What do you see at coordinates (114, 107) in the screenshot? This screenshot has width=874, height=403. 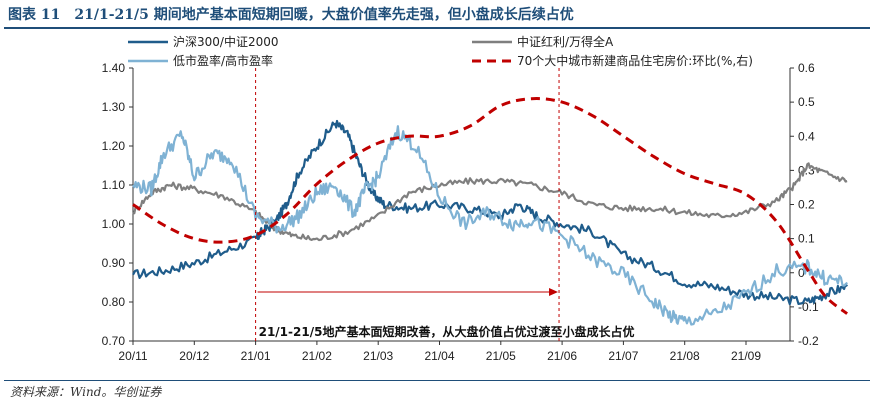 I see `left-axis-tick-label: 1.30` at bounding box center [114, 107].